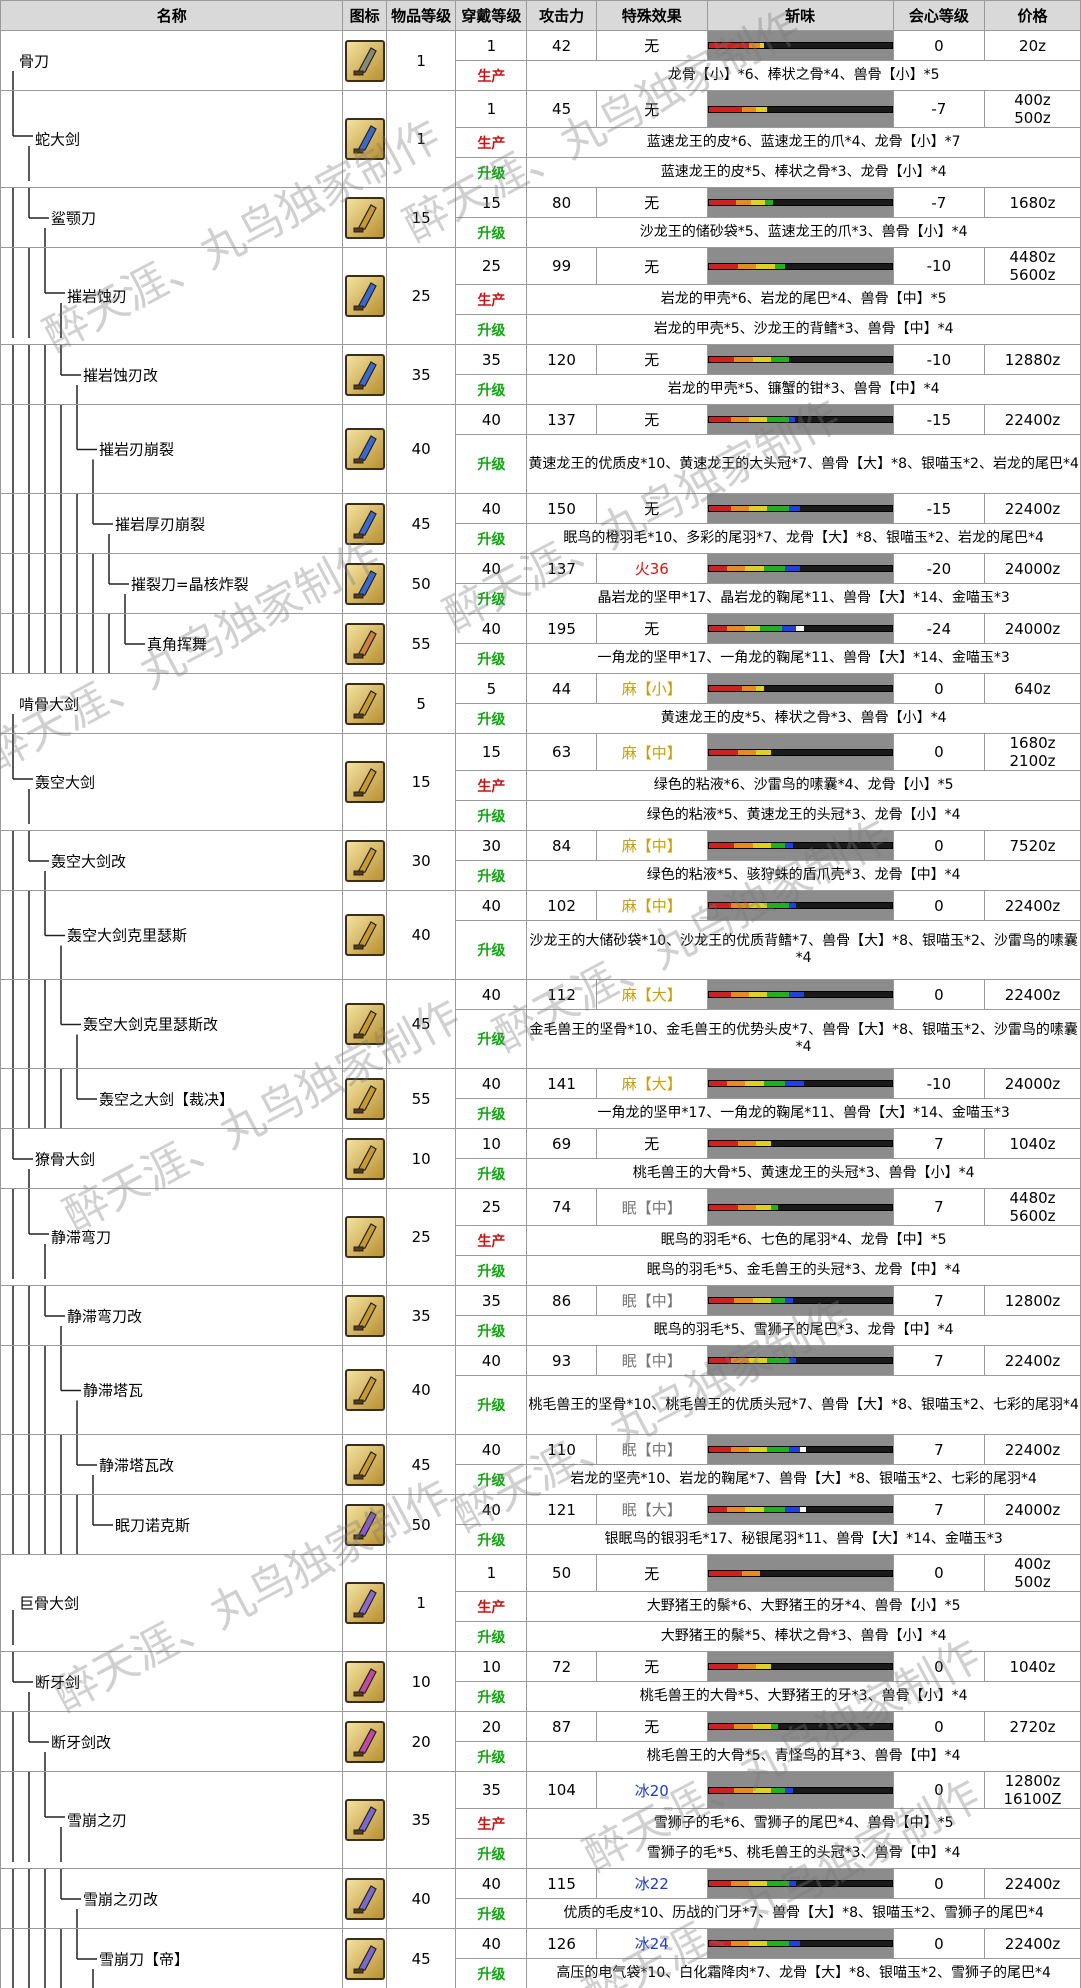 The width and height of the screenshot is (1081, 1988). What do you see at coordinates (939, 202) in the screenshot?
I see `weapon-affinity: -7` at bounding box center [939, 202].